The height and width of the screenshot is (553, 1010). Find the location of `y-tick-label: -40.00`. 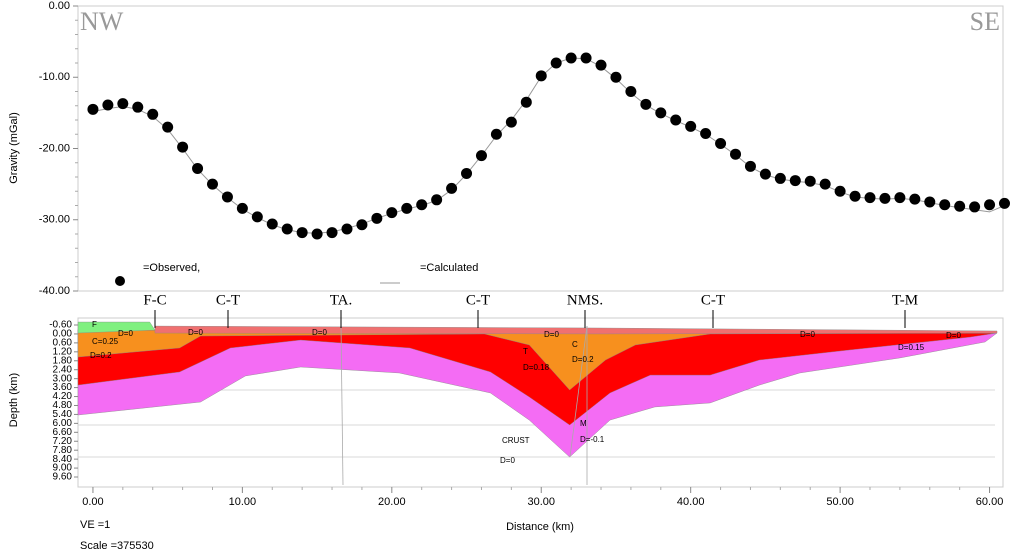

y-tick-label: -40.00 is located at coordinates (54, 291).